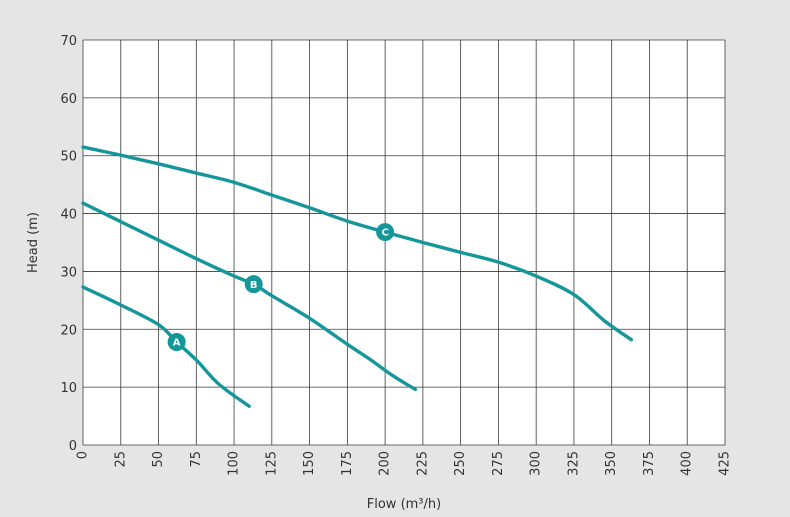 The height and width of the screenshot is (517, 790). What do you see at coordinates (347, 463) in the screenshot?
I see `x-tick-label: 175` at bounding box center [347, 463].